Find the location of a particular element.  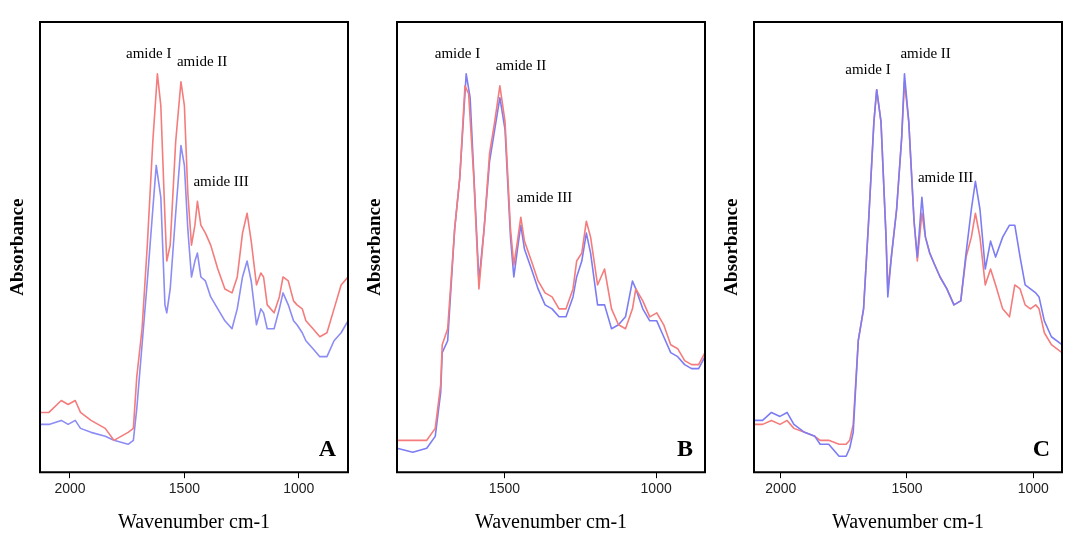

annotation: B is located at coordinates (684, 448).